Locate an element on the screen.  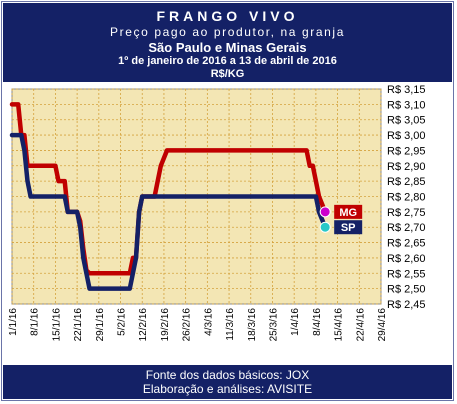
x-tick-label: 26/2/16 is located at coordinates (187, 325).